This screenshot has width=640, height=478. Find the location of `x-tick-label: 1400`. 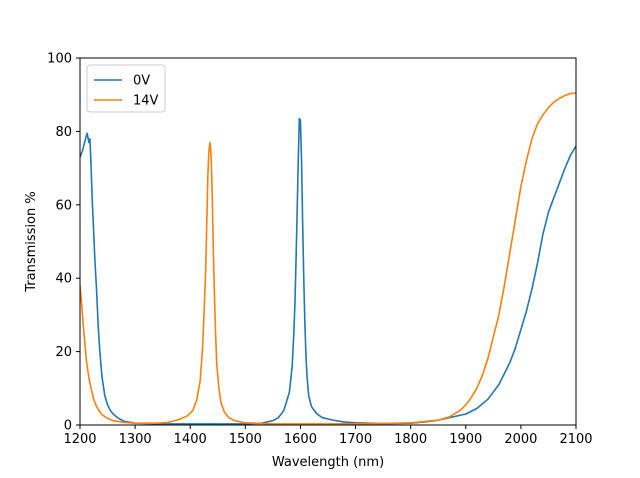

x-tick-label: 1400 is located at coordinates (190, 439).